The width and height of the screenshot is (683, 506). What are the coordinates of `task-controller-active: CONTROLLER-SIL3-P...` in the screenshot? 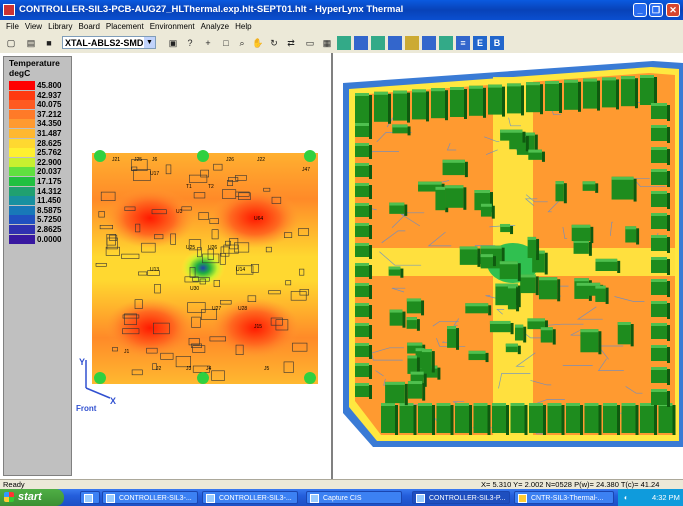 It's located at (461, 497).